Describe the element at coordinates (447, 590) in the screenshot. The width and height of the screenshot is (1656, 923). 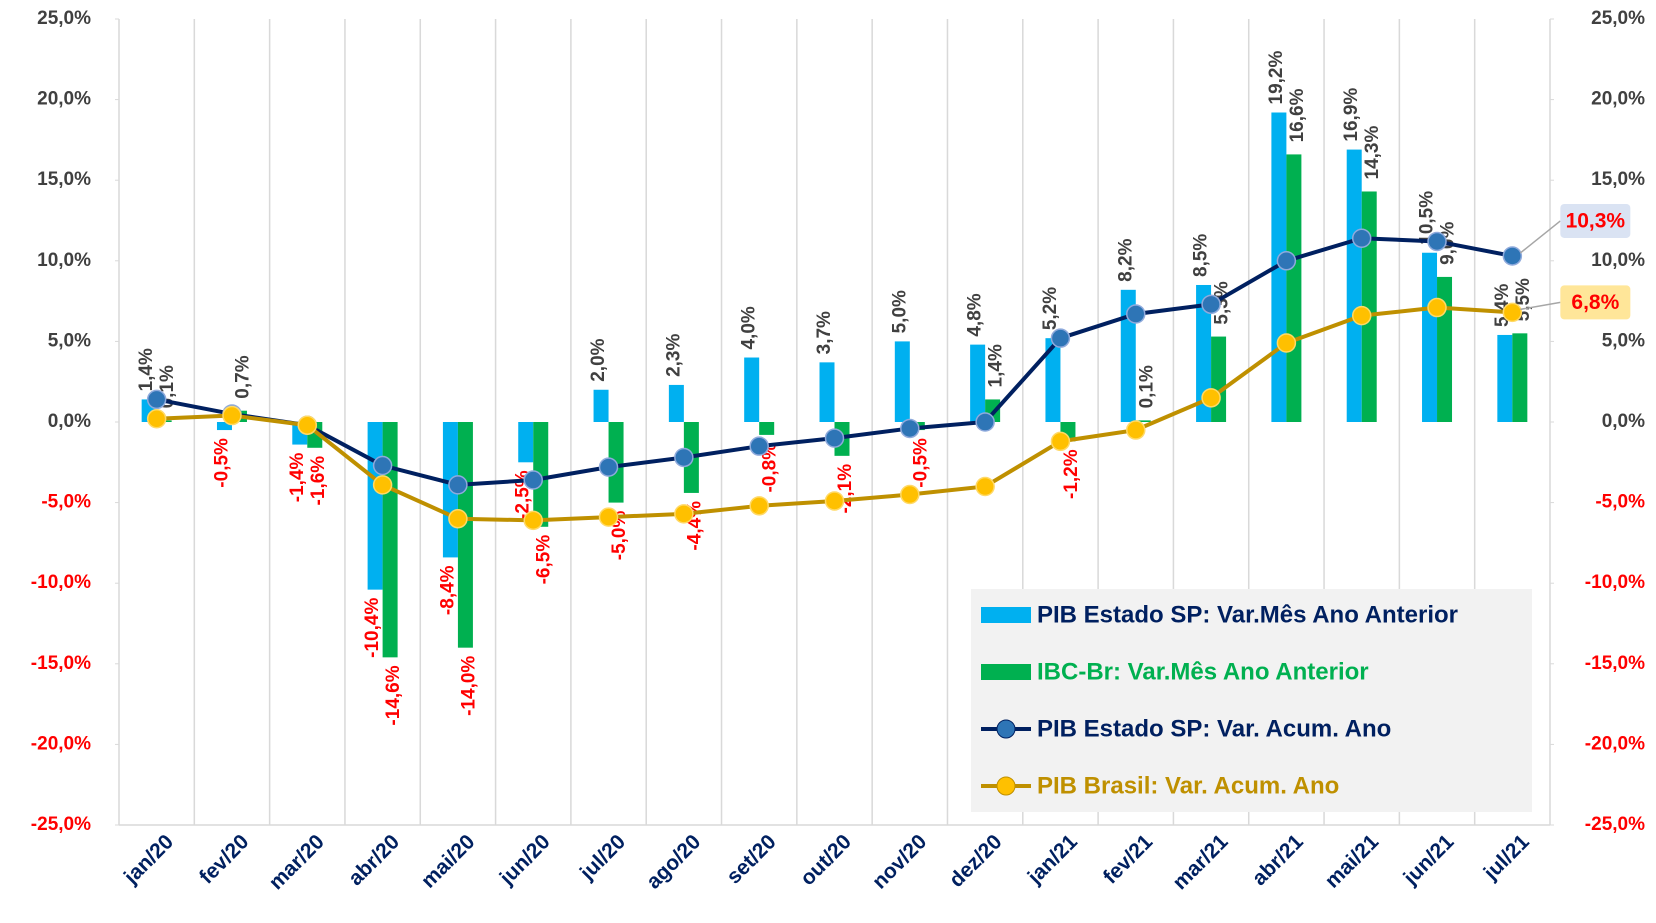
I see `data-label: -8,4%` at that location.